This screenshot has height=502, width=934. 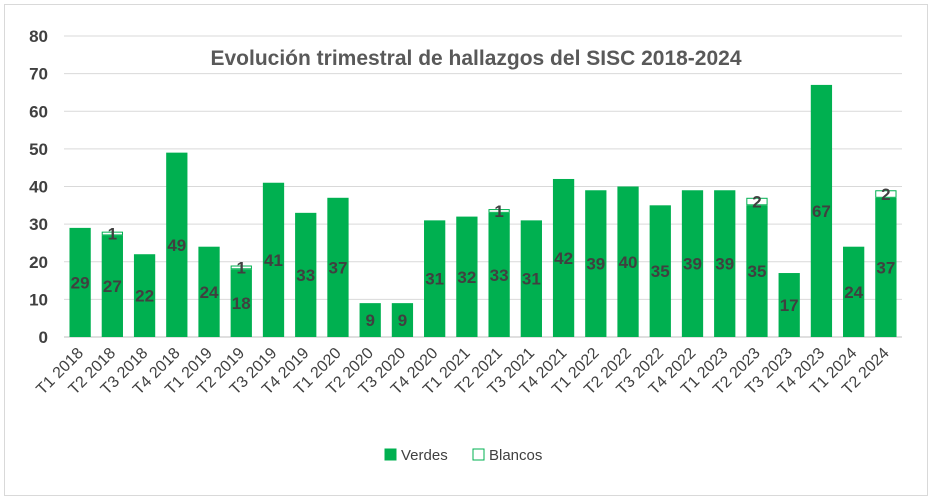 I want to click on y-tick-label: 70, so click(x=38, y=74).